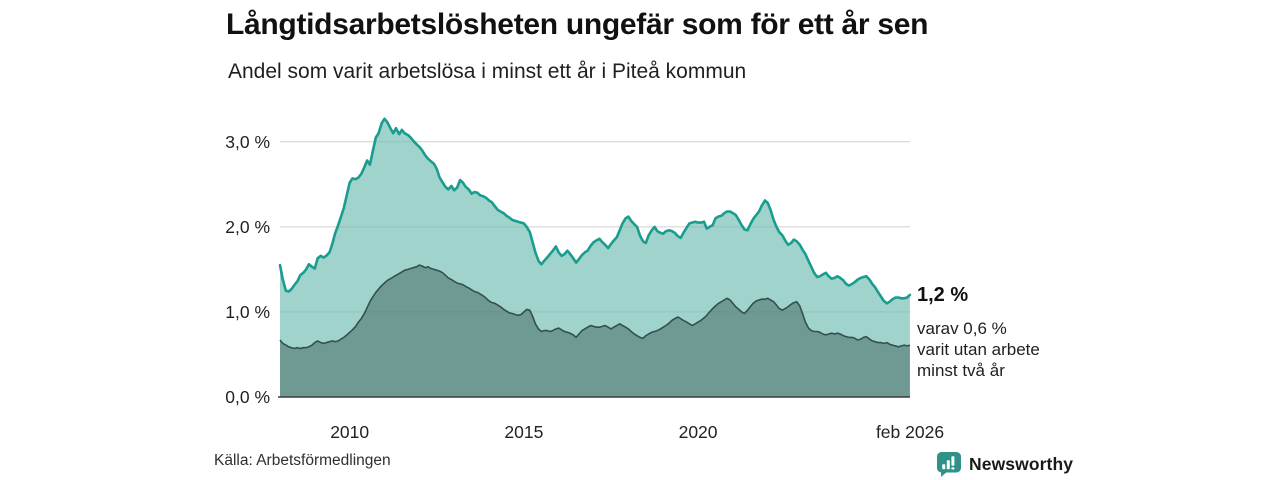 The width and height of the screenshot is (1280, 480). Describe the element at coordinates (962, 328) in the screenshot. I see `end-note-line-1: varav 0,6 %` at that location.